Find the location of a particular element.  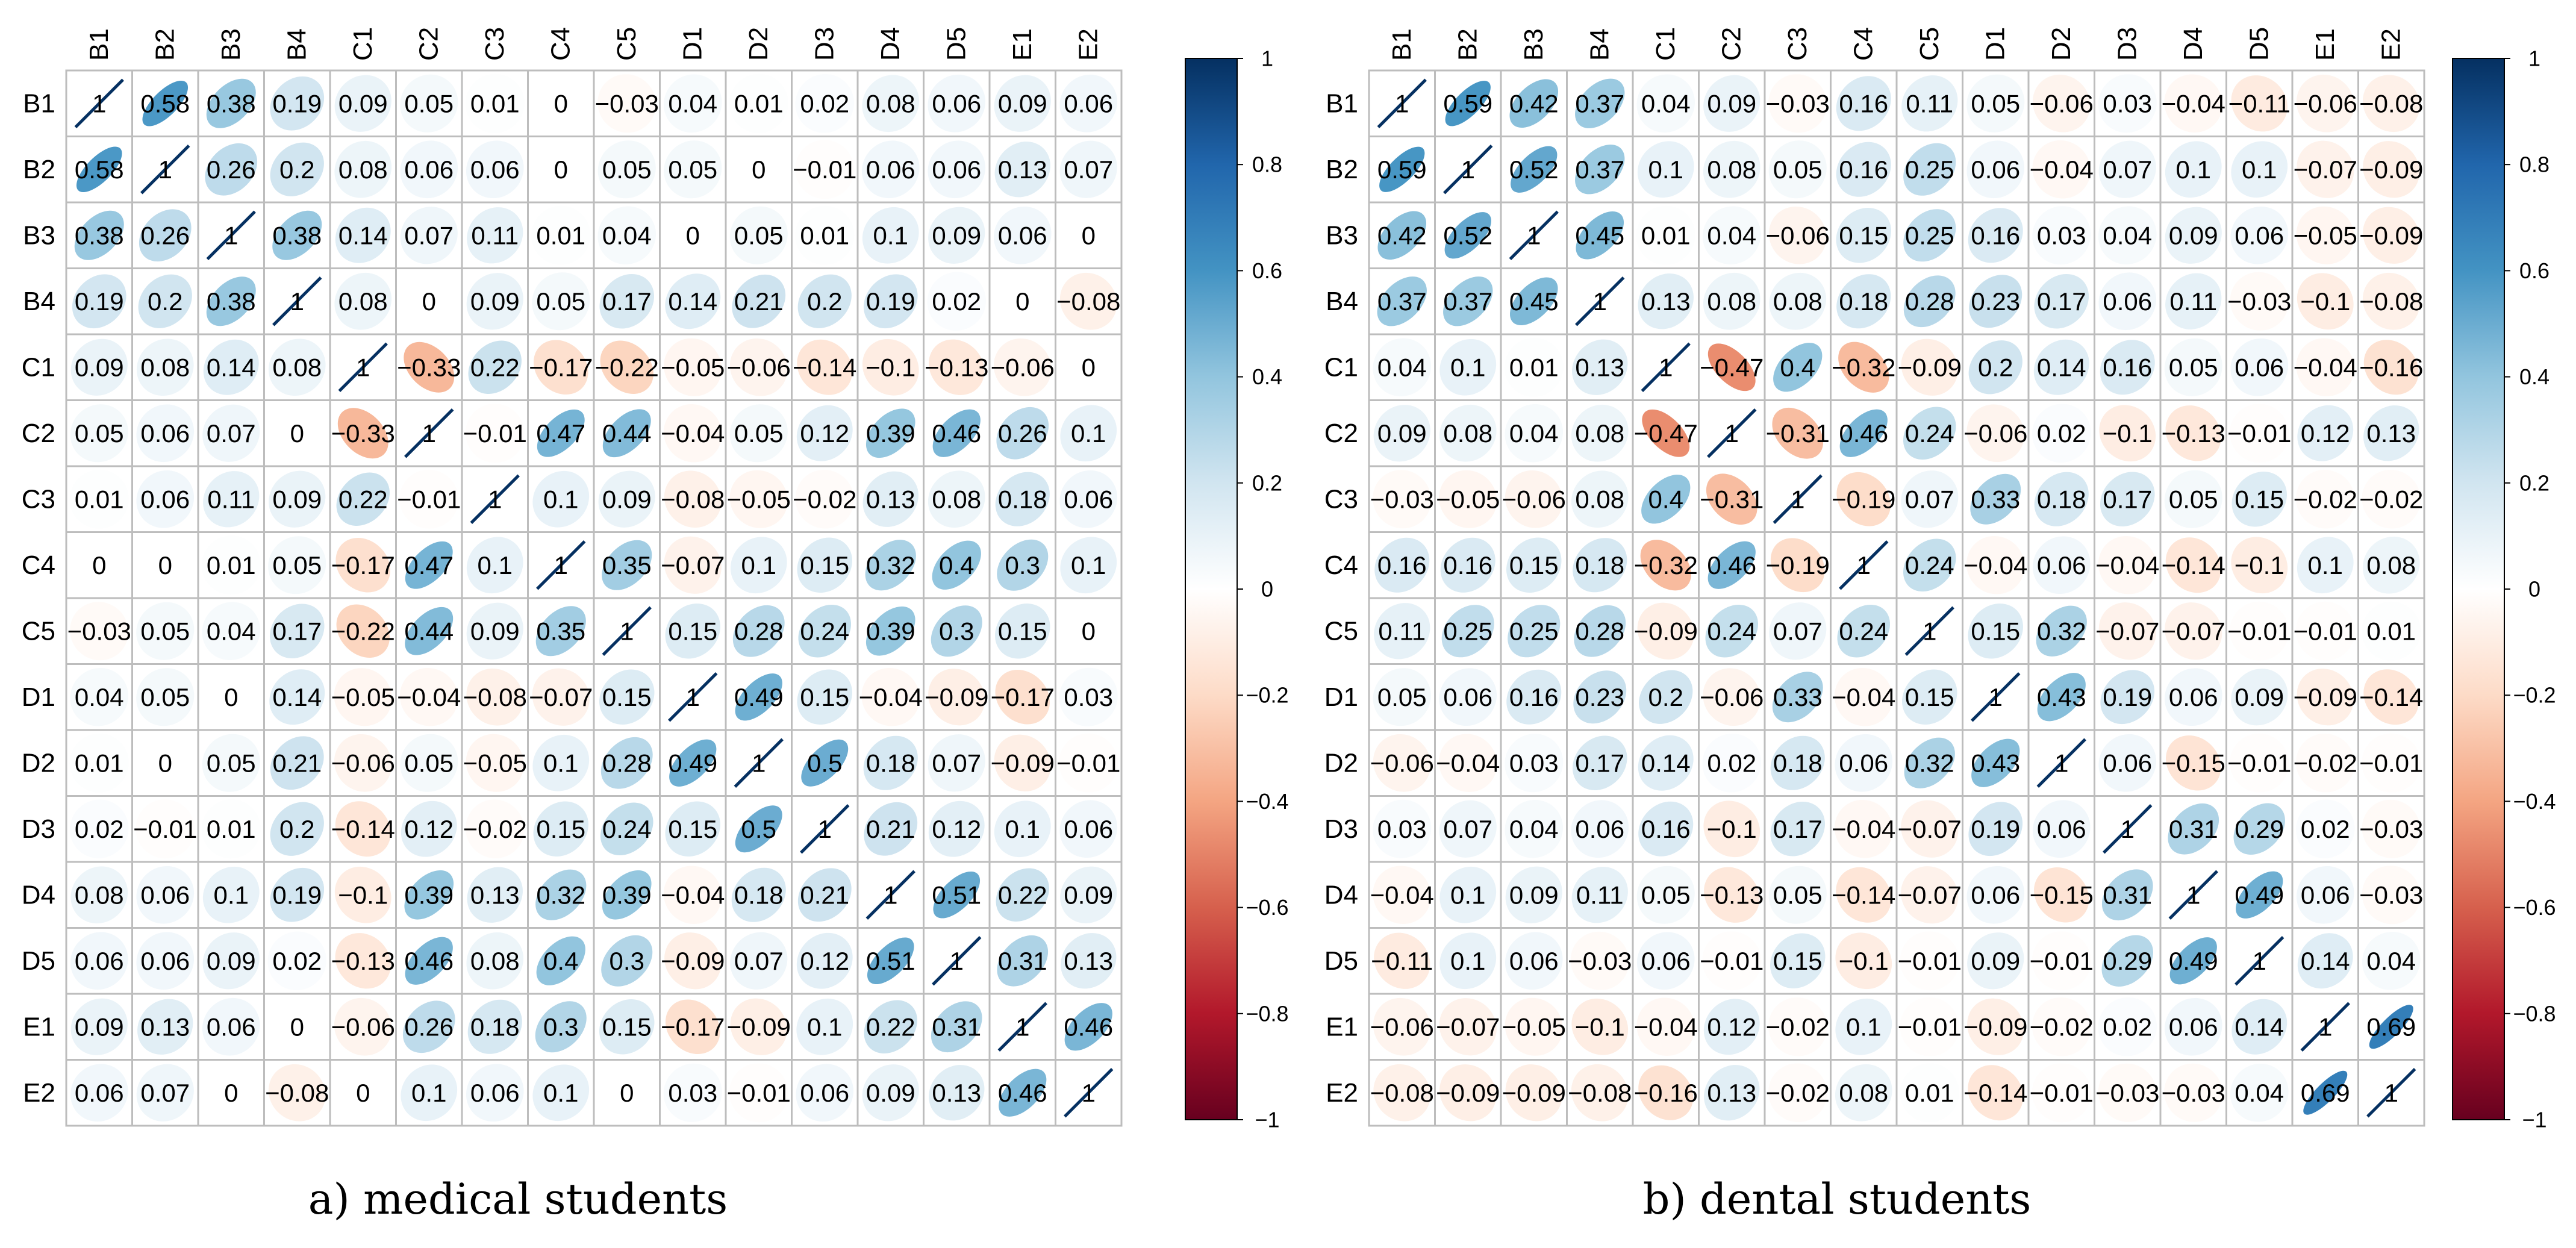

colorbar-tick-label: 0.6 is located at coordinates (1267, 270).